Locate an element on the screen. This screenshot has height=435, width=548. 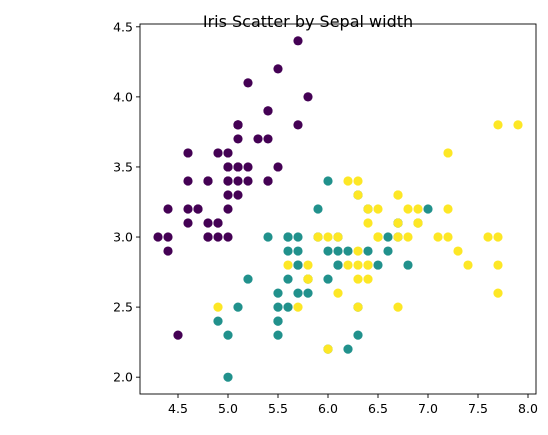
y-tick-label: 3.5 is located at coordinates (123, 166).